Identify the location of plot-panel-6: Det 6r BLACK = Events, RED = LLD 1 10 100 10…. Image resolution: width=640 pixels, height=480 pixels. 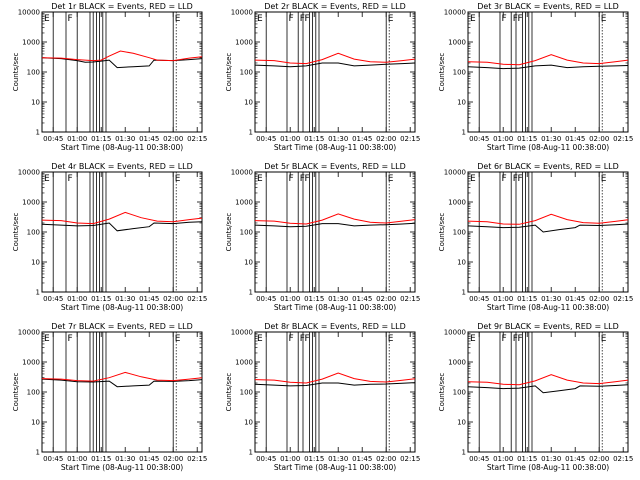
(535, 237).